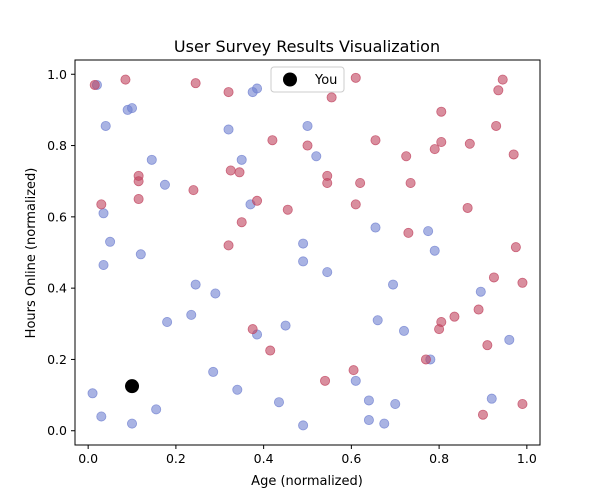  What do you see at coordinates (307, 46) in the screenshot?
I see `chart-title: User Survey Results Visualization` at bounding box center [307, 46].